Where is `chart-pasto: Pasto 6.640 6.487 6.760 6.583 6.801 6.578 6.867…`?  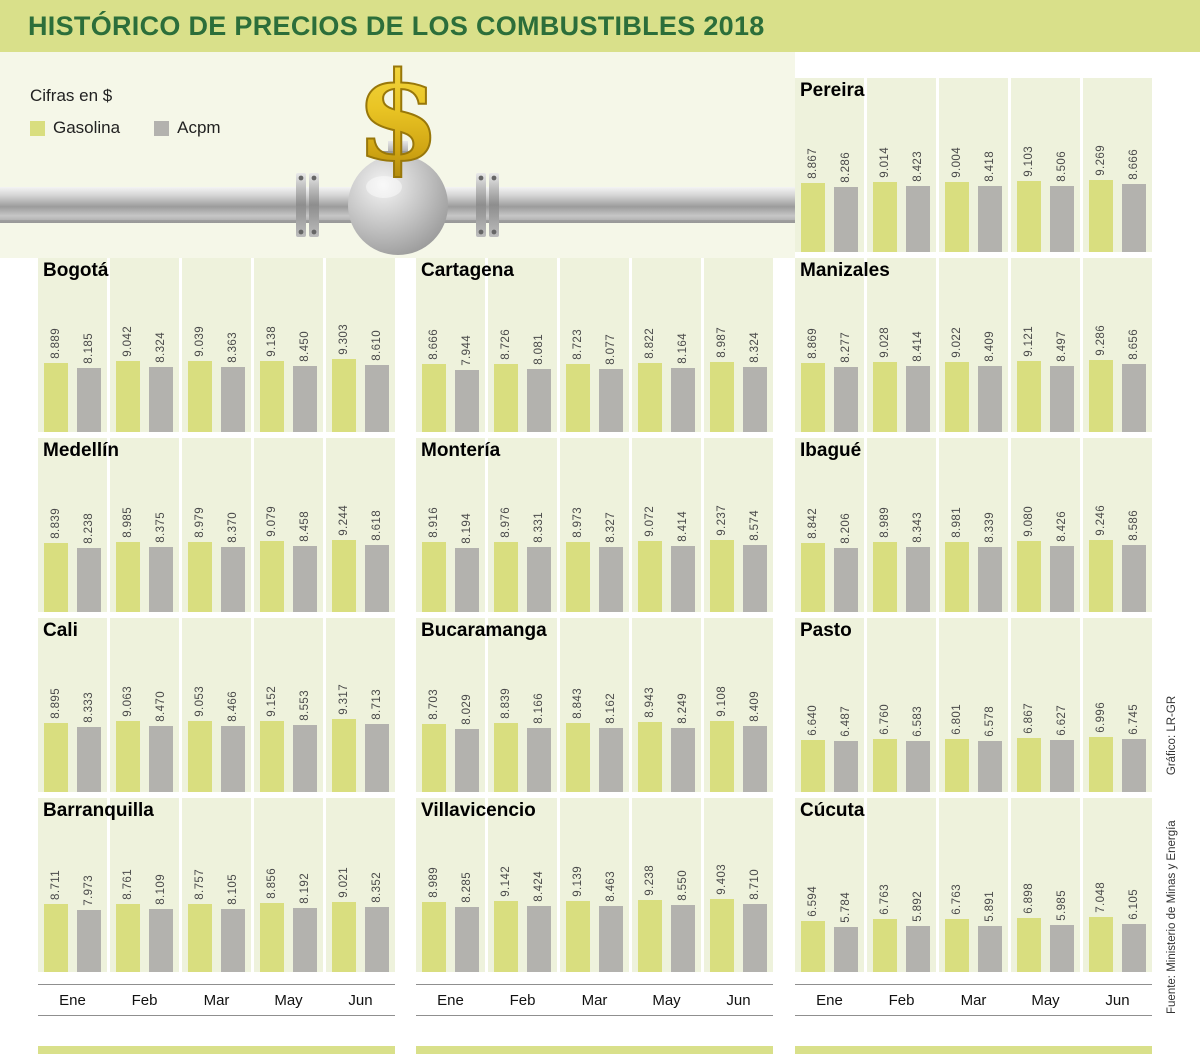
chart-pasto: Pasto 6.640 6.487 6.760 6.583 6.801 6.578 6.867… is located at coordinates (973, 705).